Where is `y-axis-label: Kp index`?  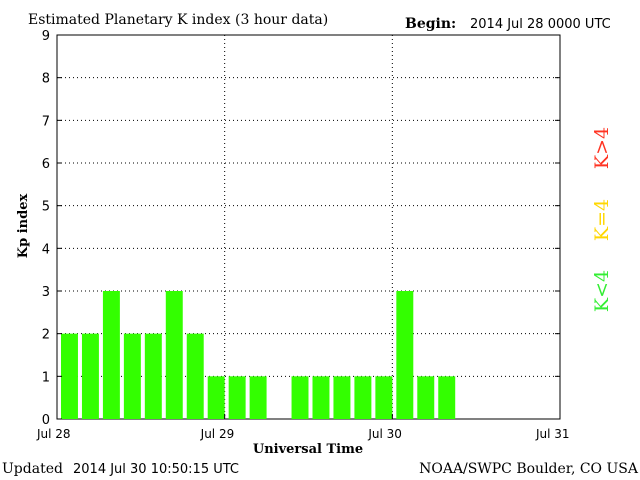 y-axis-label: Kp index is located at coordinates (23, 226).